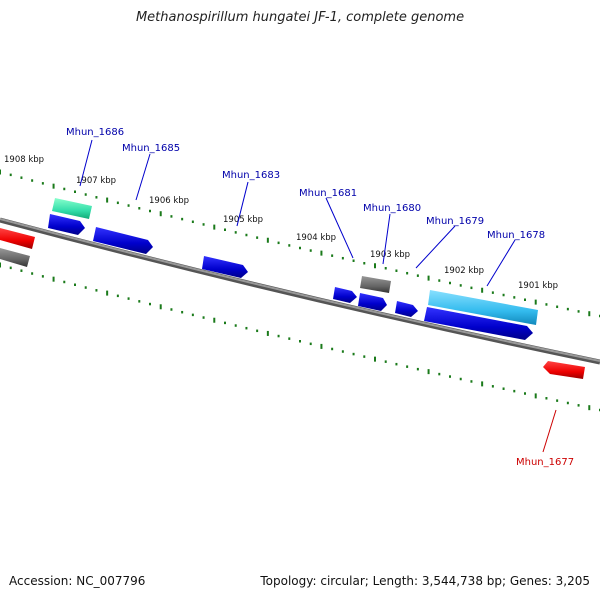  What do you see at coordinates (24, 160) in the screenshot?
I see `ruler-label: 1908 kbp` at bounding box center [24, 160].